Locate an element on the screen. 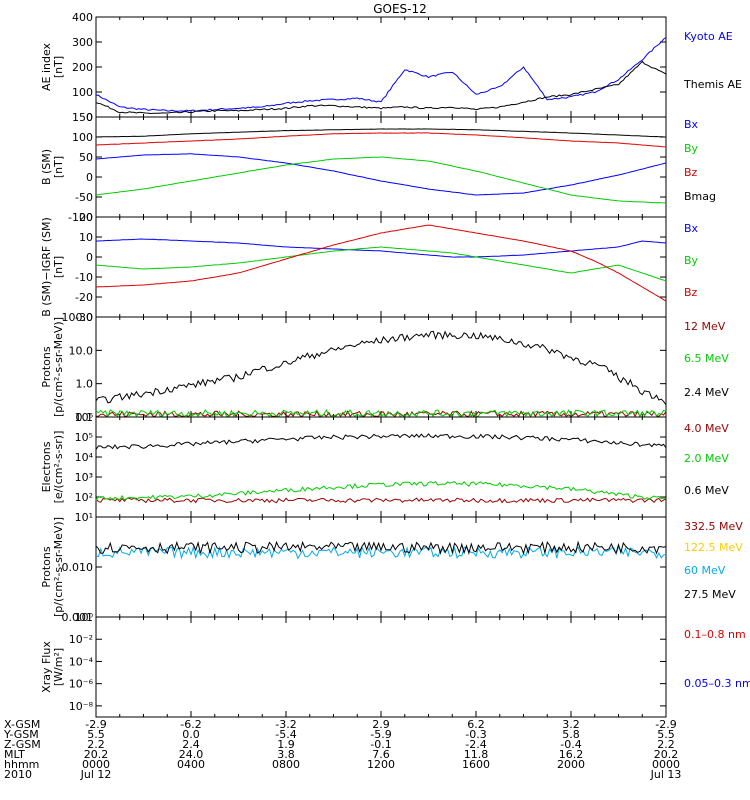 This screenshot has width=750, height=800. y-tick-label: 0.1 is located at coordinates (85, 417).